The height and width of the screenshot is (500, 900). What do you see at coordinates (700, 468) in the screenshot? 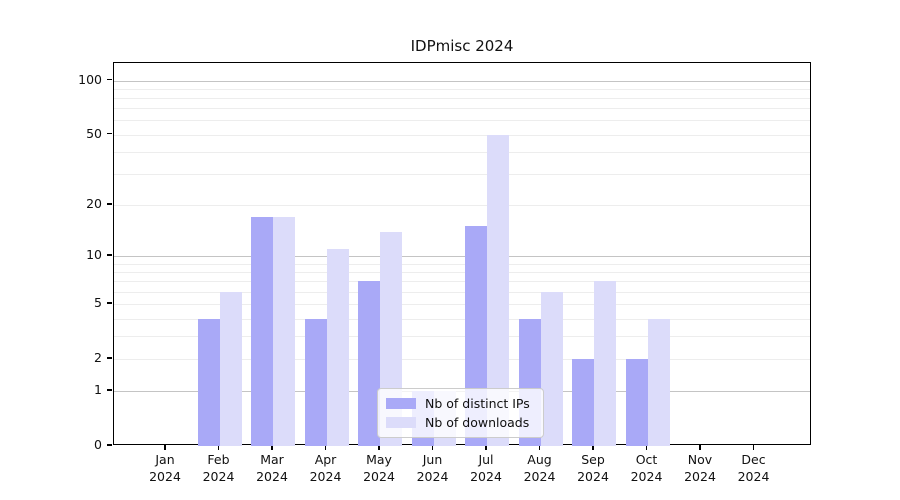
I see `x-tick-label-nov: Nov 2024` at bounding box center [700, 468].